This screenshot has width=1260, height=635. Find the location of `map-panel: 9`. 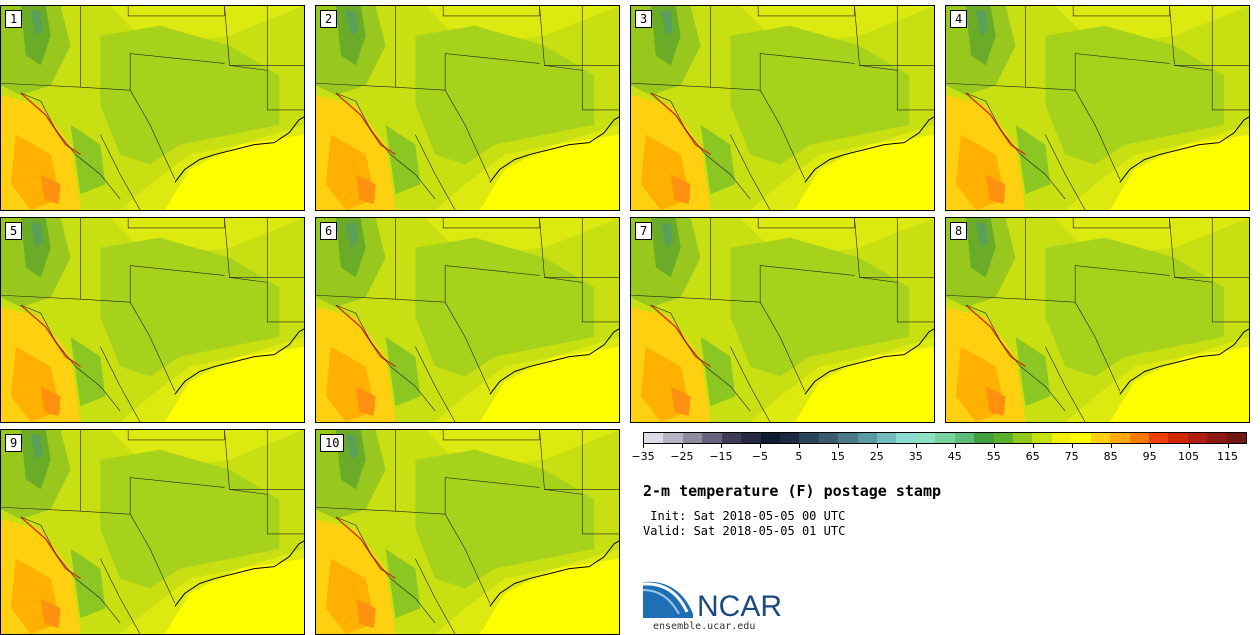

map-panel: 9 is located at coordinates (152, 532).